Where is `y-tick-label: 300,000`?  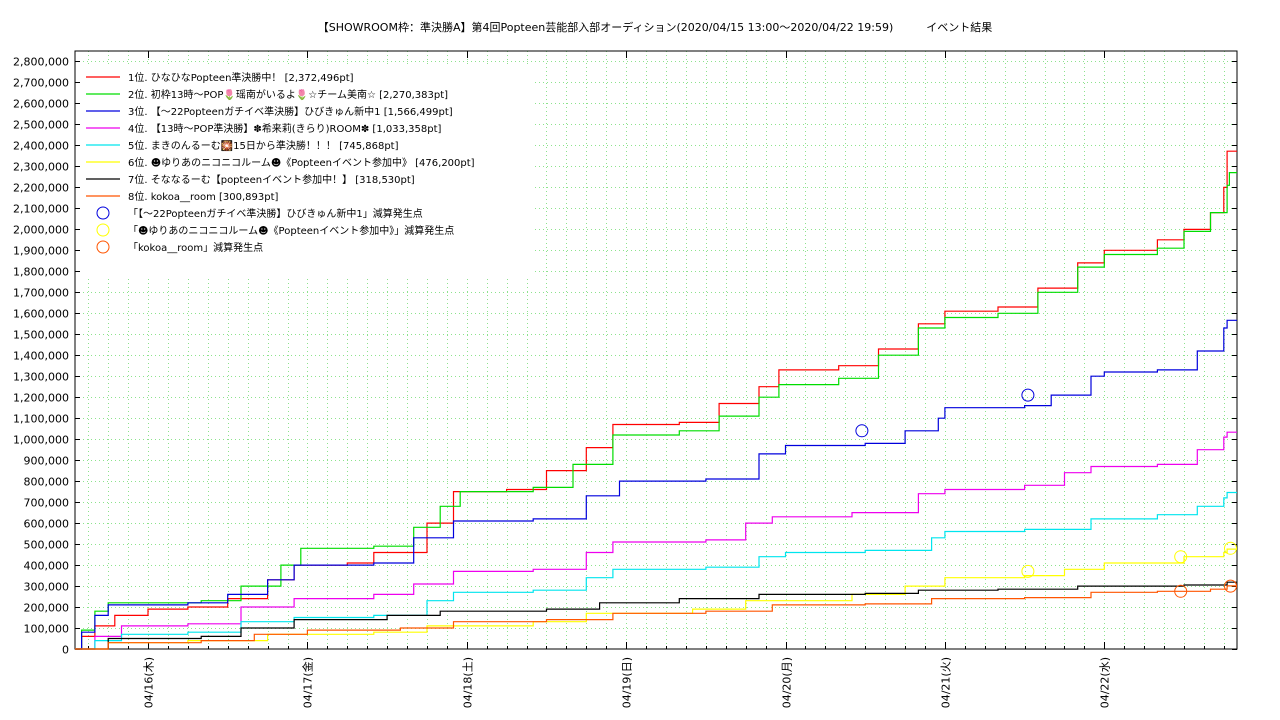
y-tick-label: 300,000 is located at coordinates (47, 587).